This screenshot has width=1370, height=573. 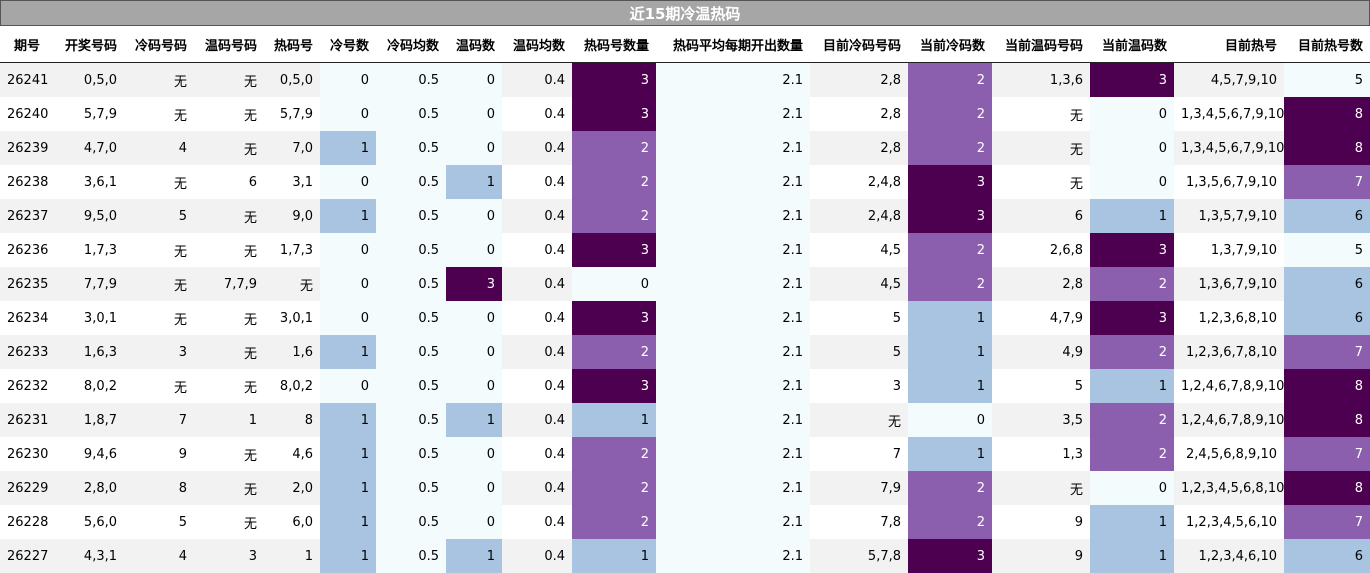 What do you see at coordinates (89, 318) in the screenshot?
I see `table-cell: 3,0,1` at bounding box center [89, 318].